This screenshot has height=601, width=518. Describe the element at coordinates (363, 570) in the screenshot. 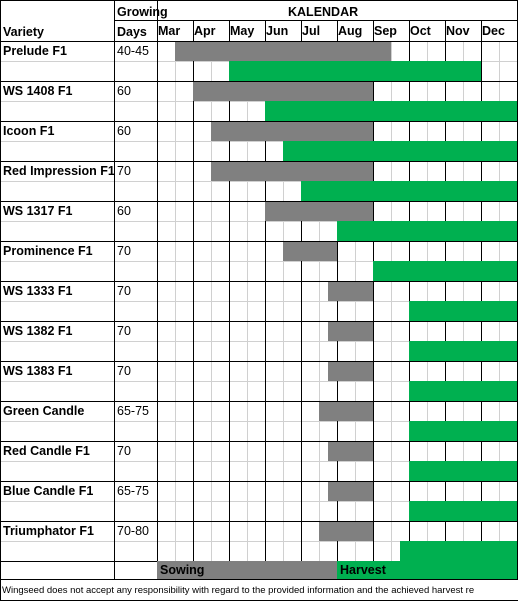

I see `harvest-legend-label: Harvest` at that location.